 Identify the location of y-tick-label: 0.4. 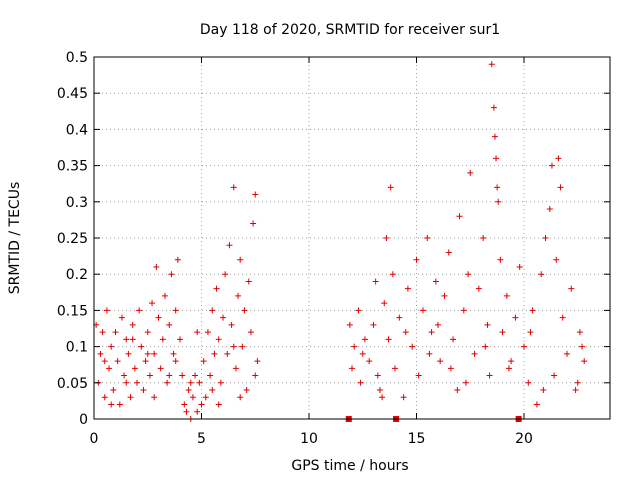
(77, 130).